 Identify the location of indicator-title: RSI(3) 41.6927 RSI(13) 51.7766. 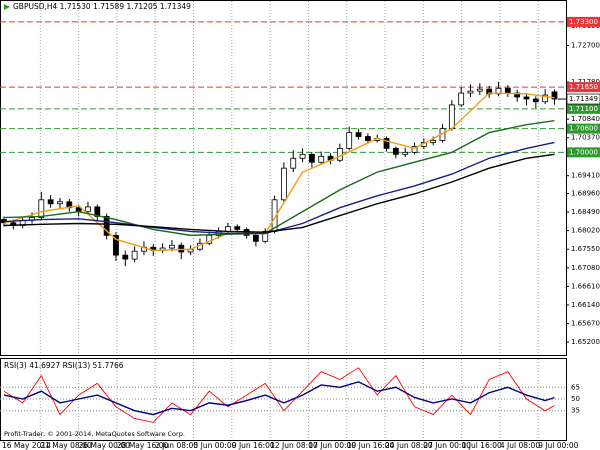
(64, 365).